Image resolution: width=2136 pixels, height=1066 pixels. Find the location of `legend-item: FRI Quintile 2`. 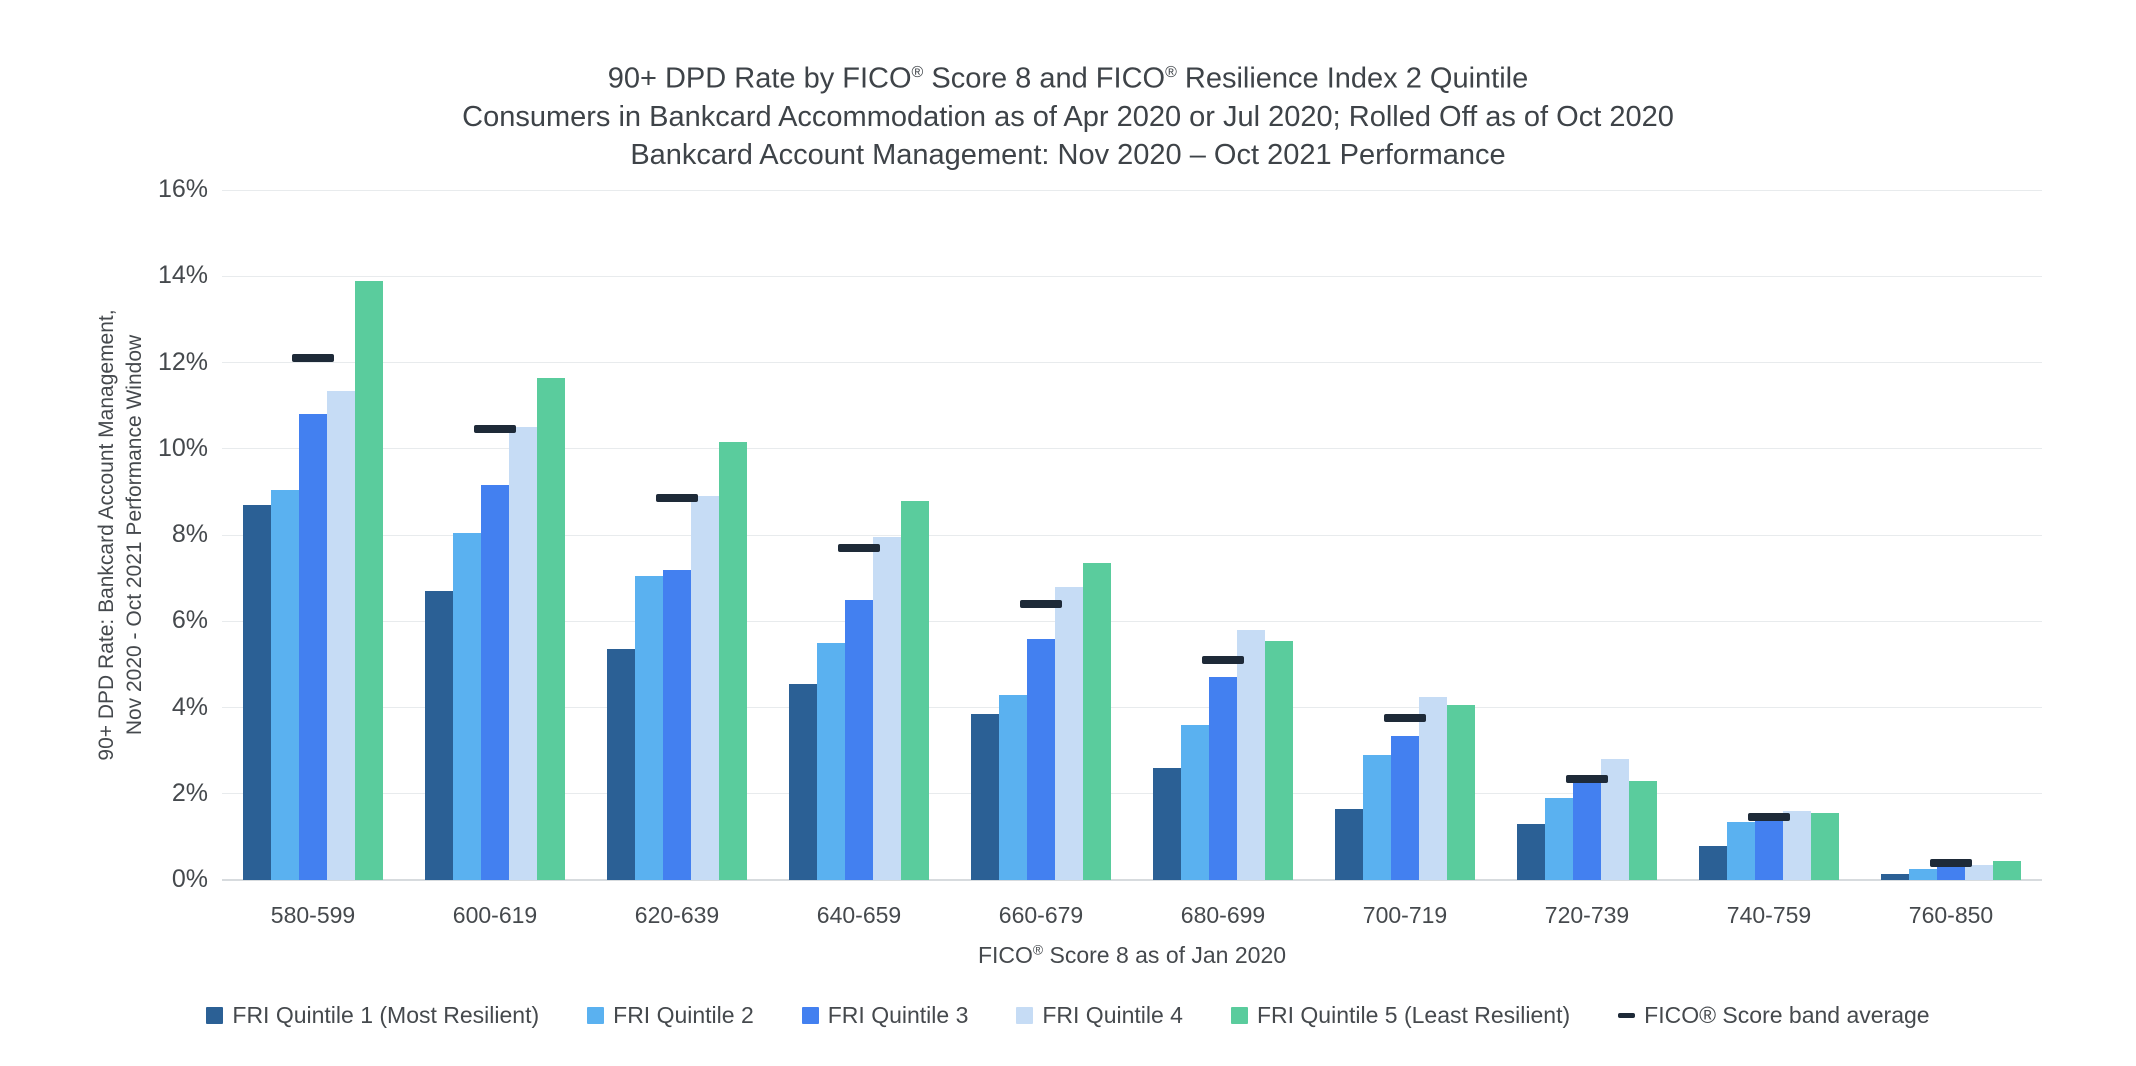

legend-item: FRI Quintile 2 is located at coordinates (670, 1015).